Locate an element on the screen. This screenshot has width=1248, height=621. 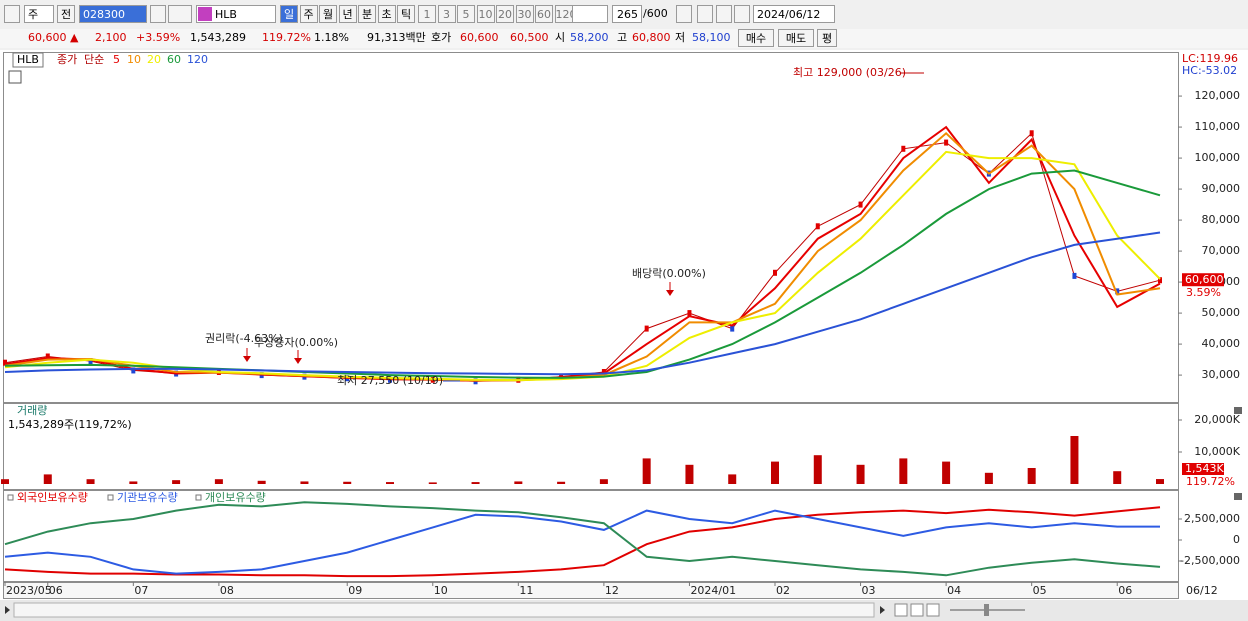
holdings-panel-frame is located at coordinates (591, 536).